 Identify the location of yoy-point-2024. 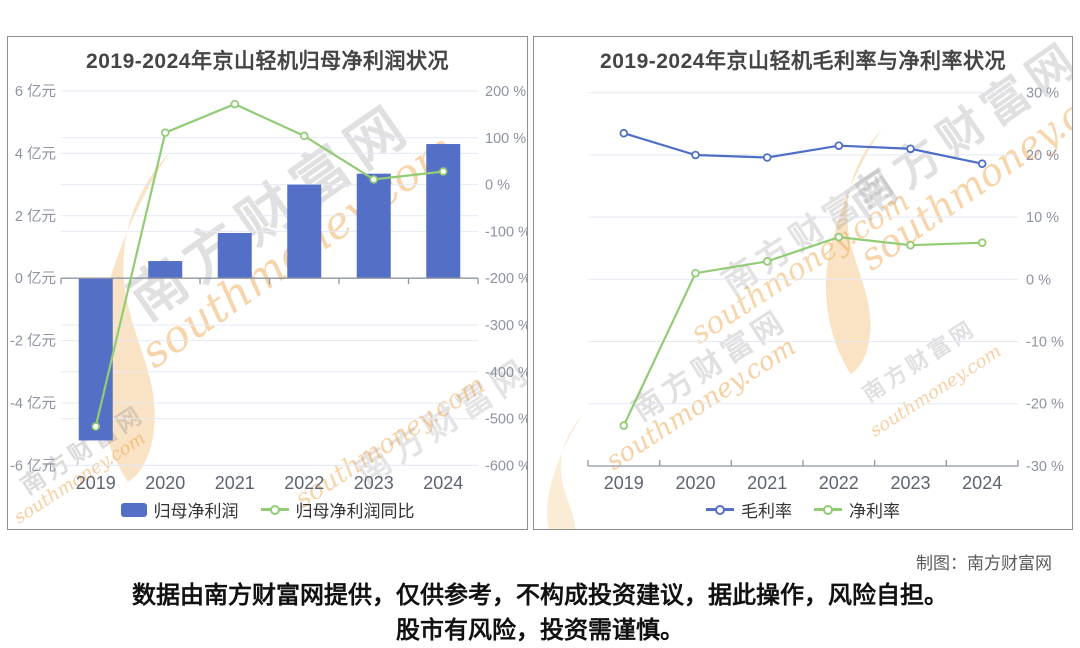
(443, 171).